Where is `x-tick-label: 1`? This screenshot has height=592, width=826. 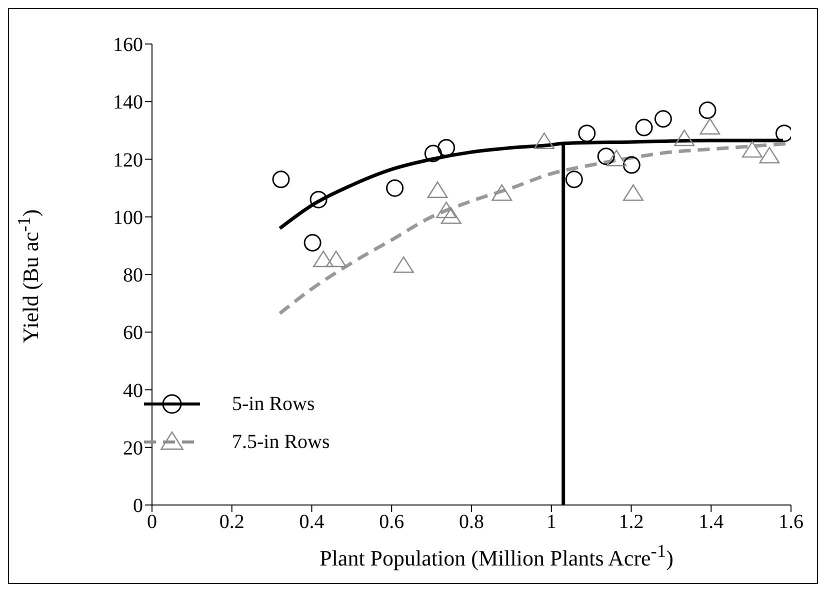
x-tick-label: 1 is located at coordinates (551, 522).